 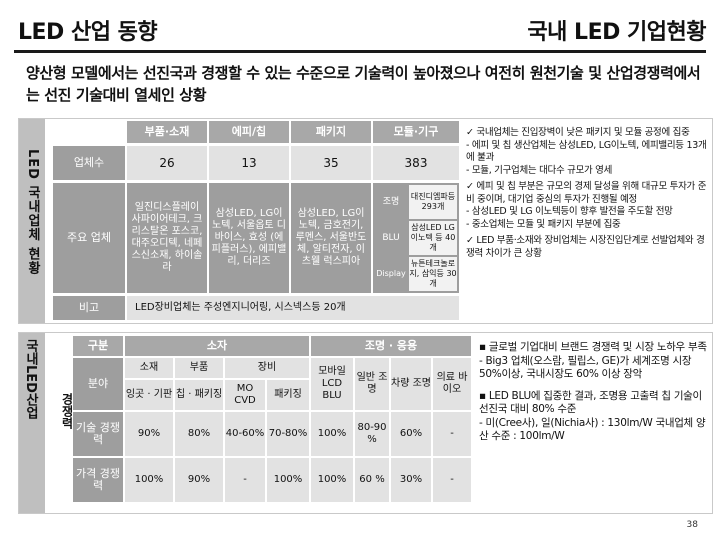 I want to click on field-mocvd: MO CVD, so click(x=245, y=395).